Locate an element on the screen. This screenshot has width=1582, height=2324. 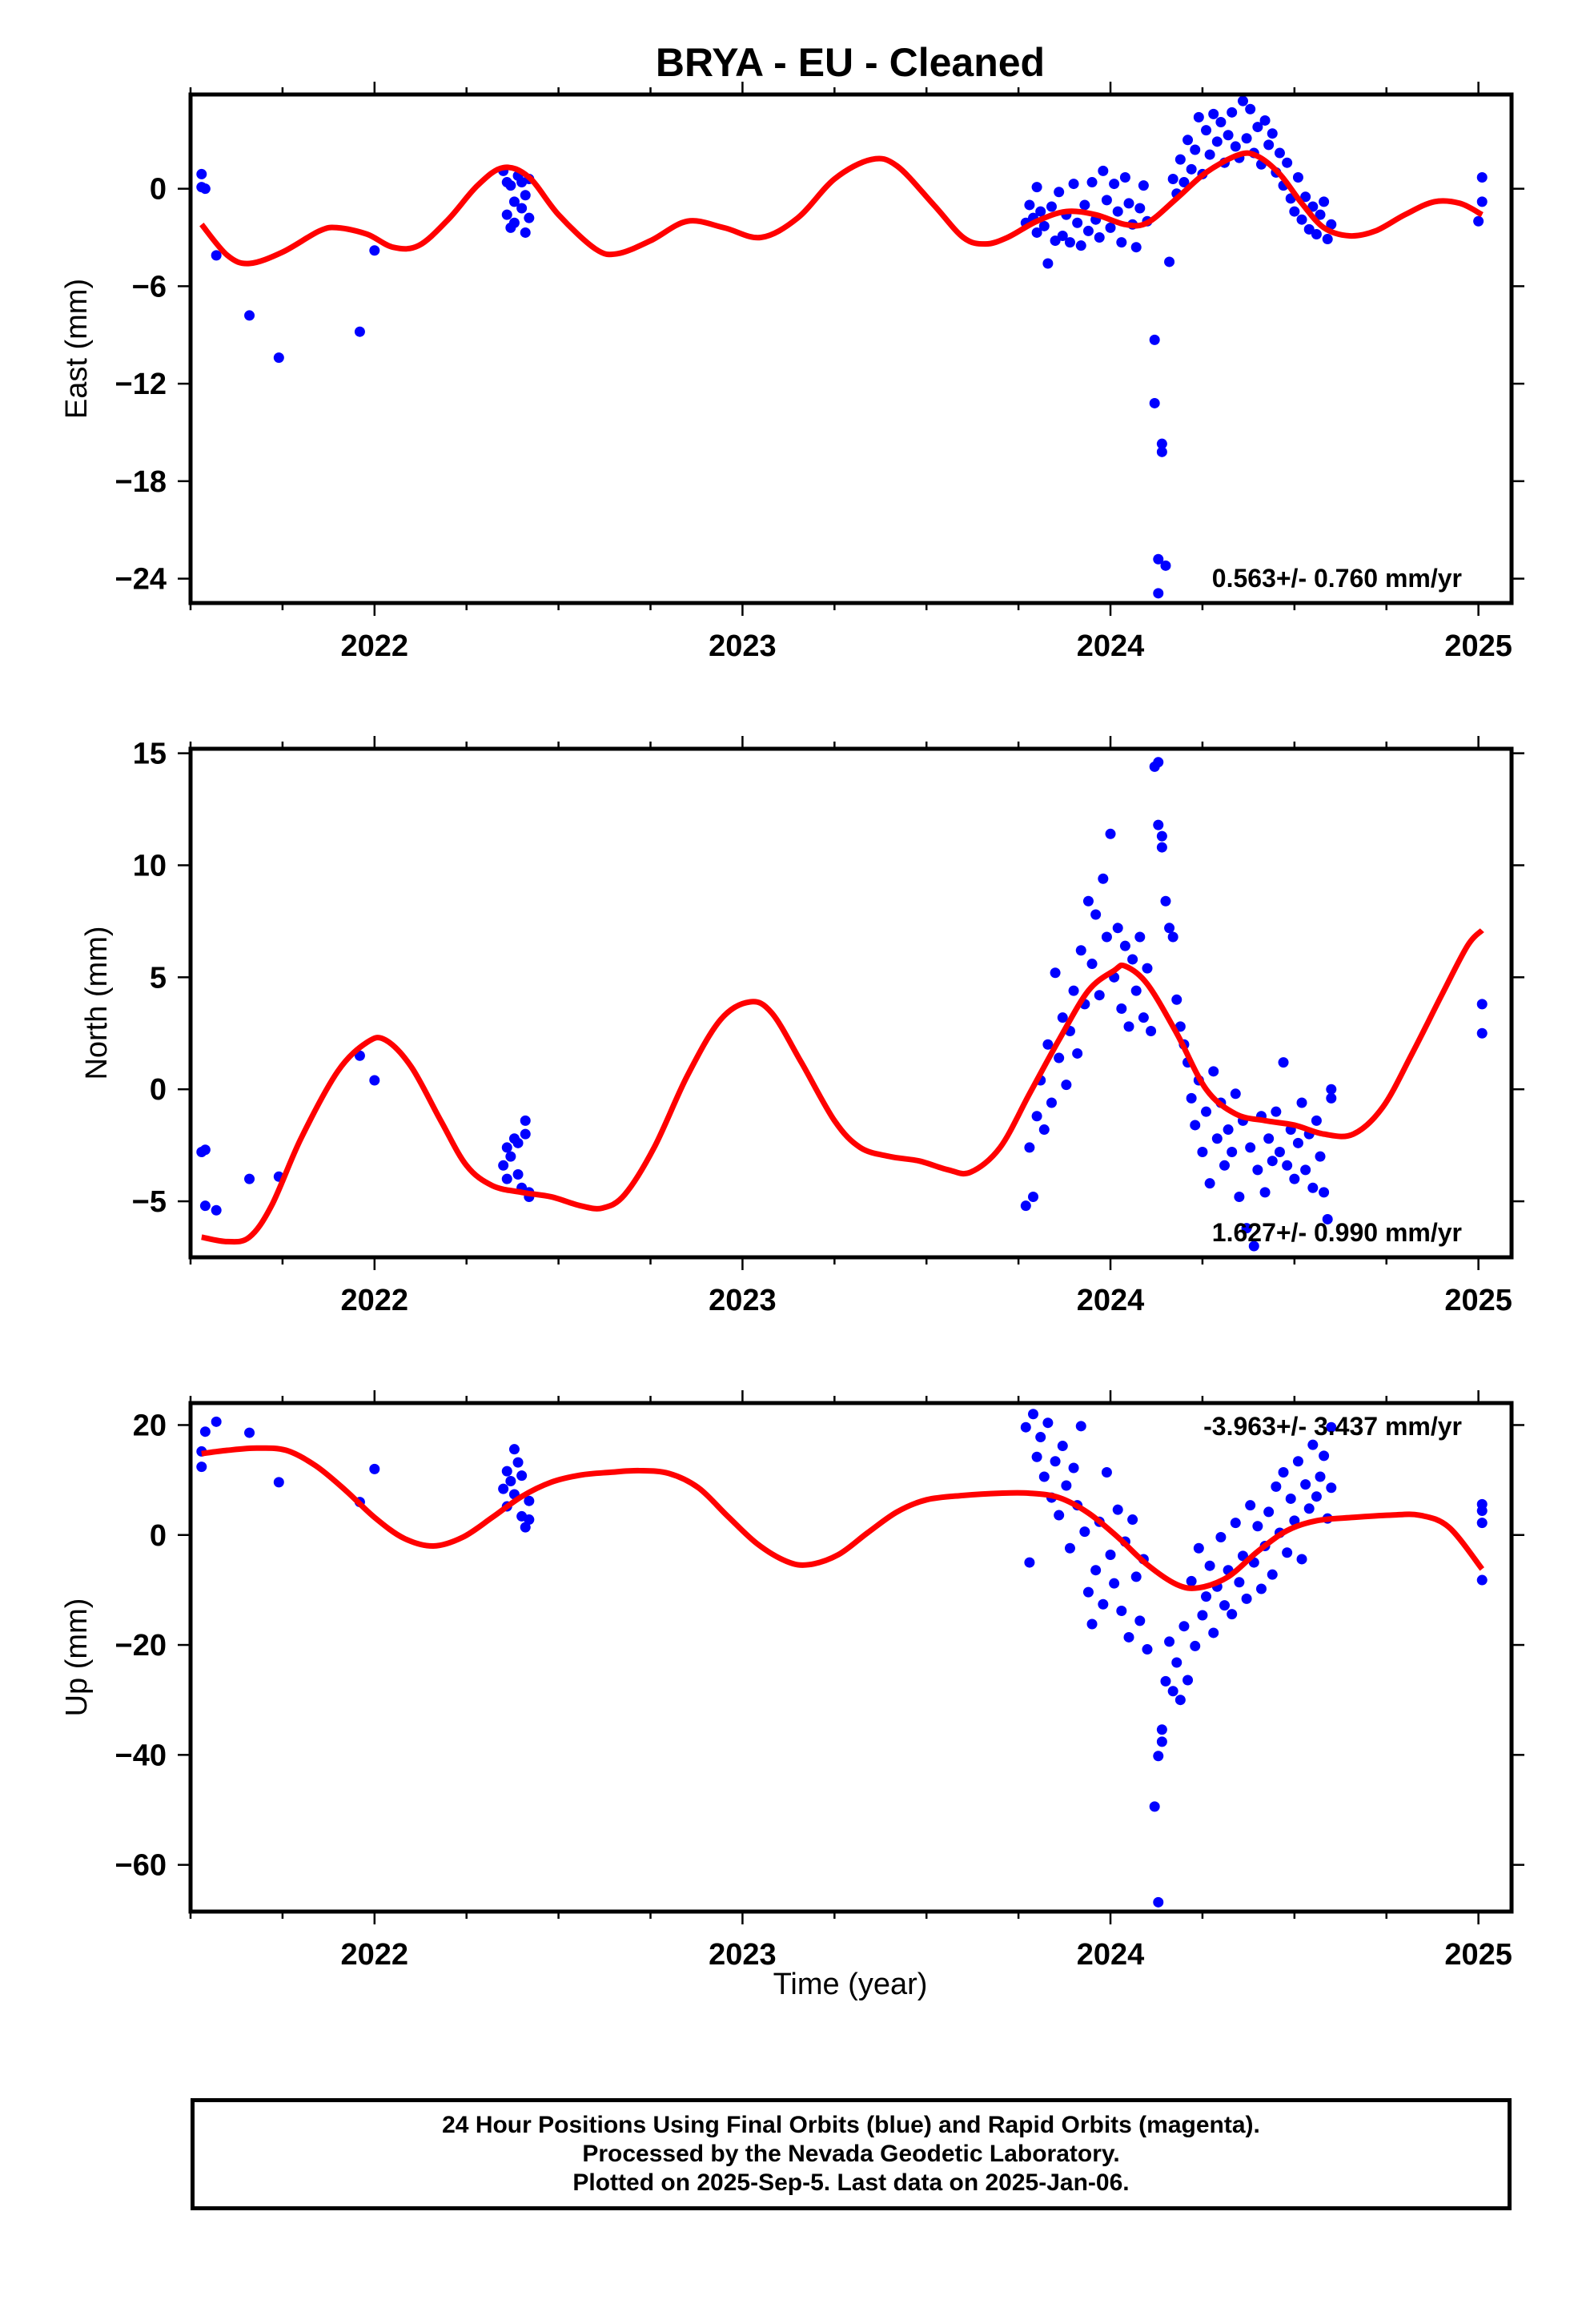
y-axis-label: Up (mm) is located at coordinates (77, 1657).